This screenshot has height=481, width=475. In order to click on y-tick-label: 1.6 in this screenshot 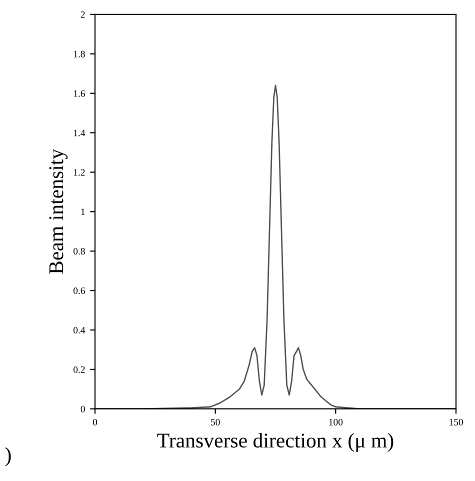, I will do `click(79, 93)`.